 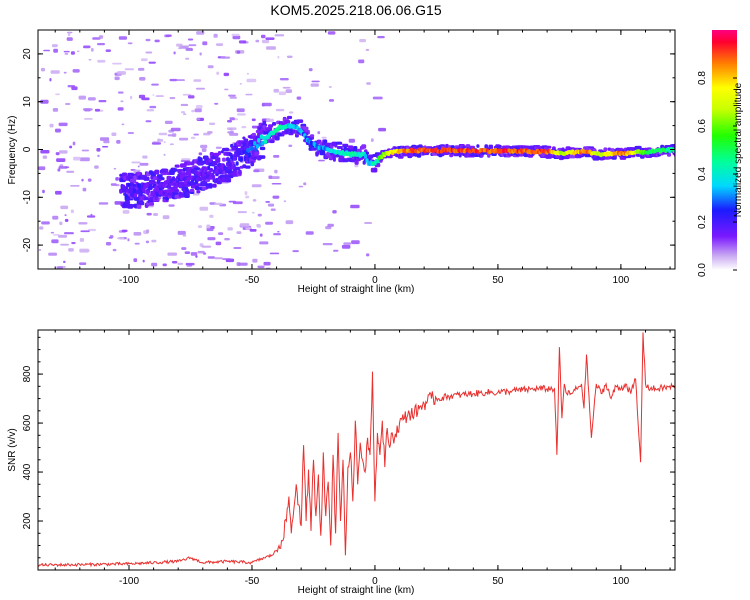 I want to click on snr-y-label: SNR (v/v), so click(x=12, y=449).